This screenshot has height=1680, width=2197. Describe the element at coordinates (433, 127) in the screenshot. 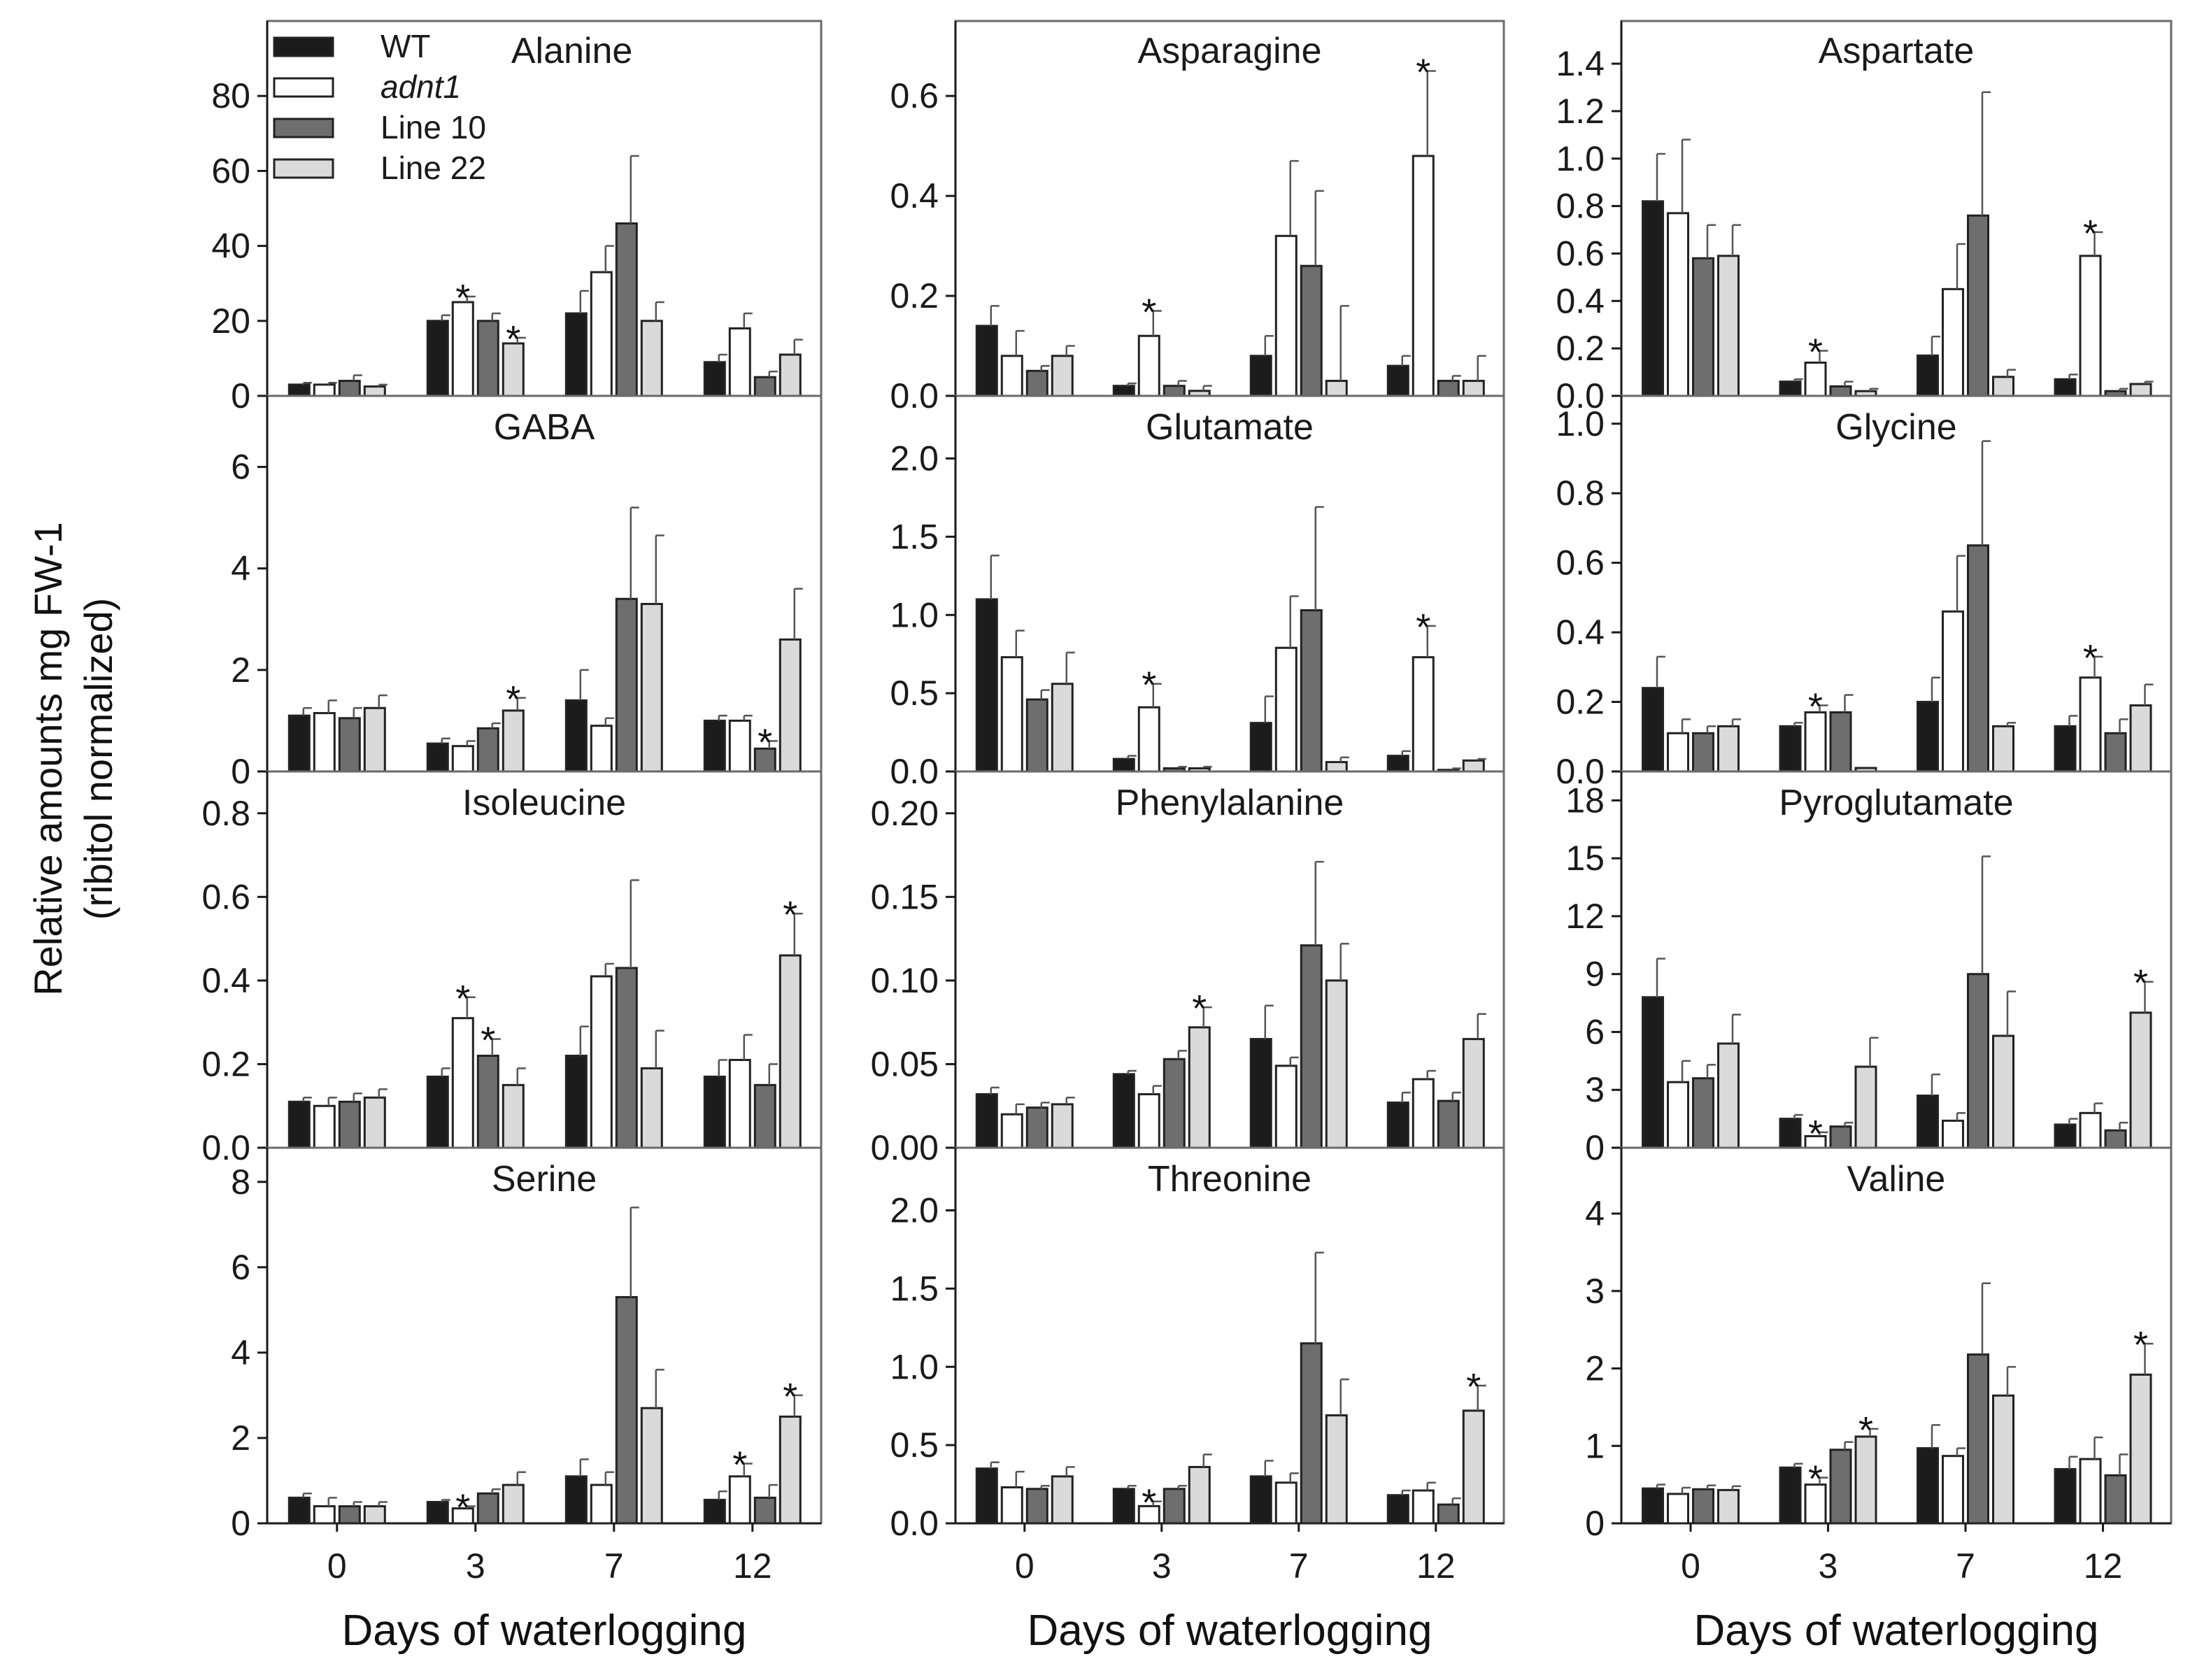

I see `legend-label: Line 10` at that location.